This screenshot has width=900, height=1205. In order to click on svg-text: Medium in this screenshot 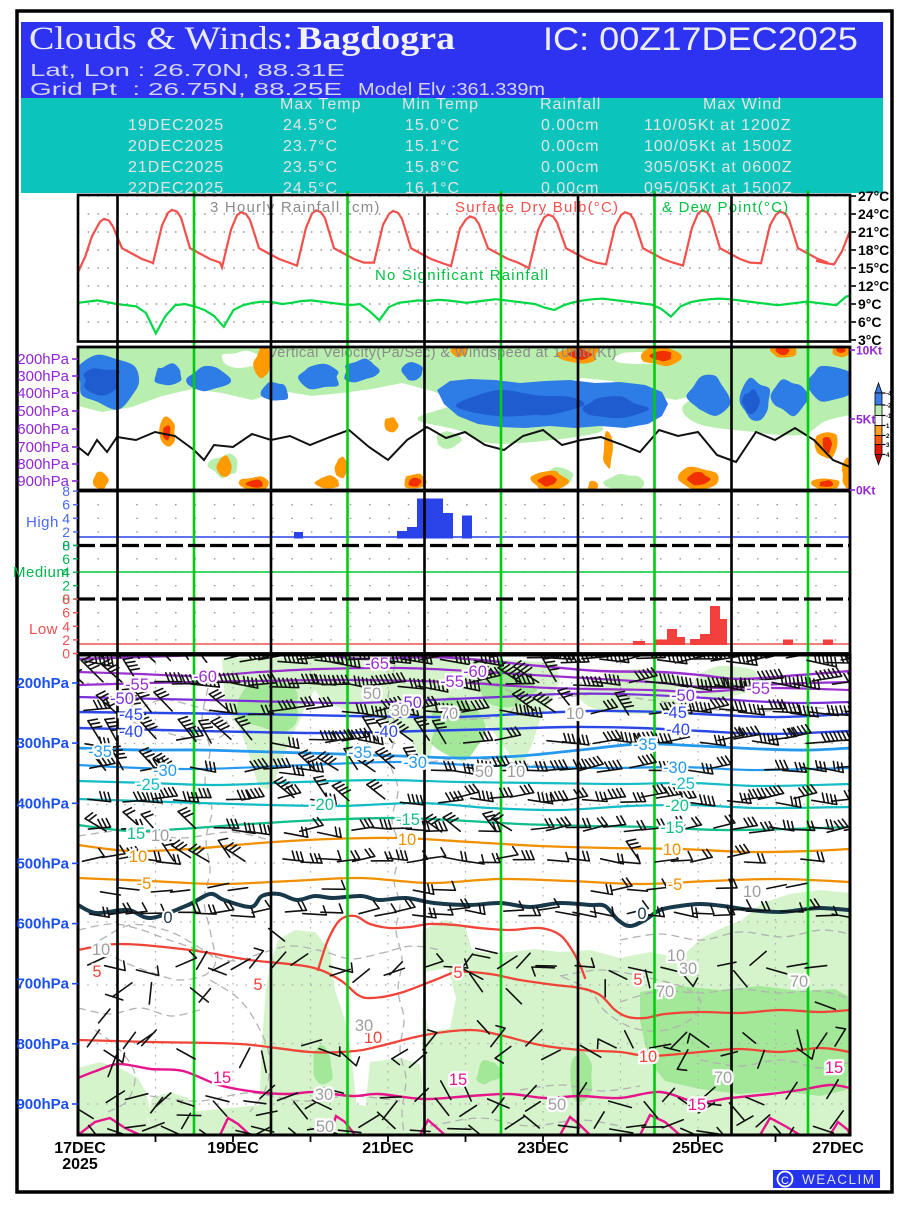, I will do `click(41, 572)`.